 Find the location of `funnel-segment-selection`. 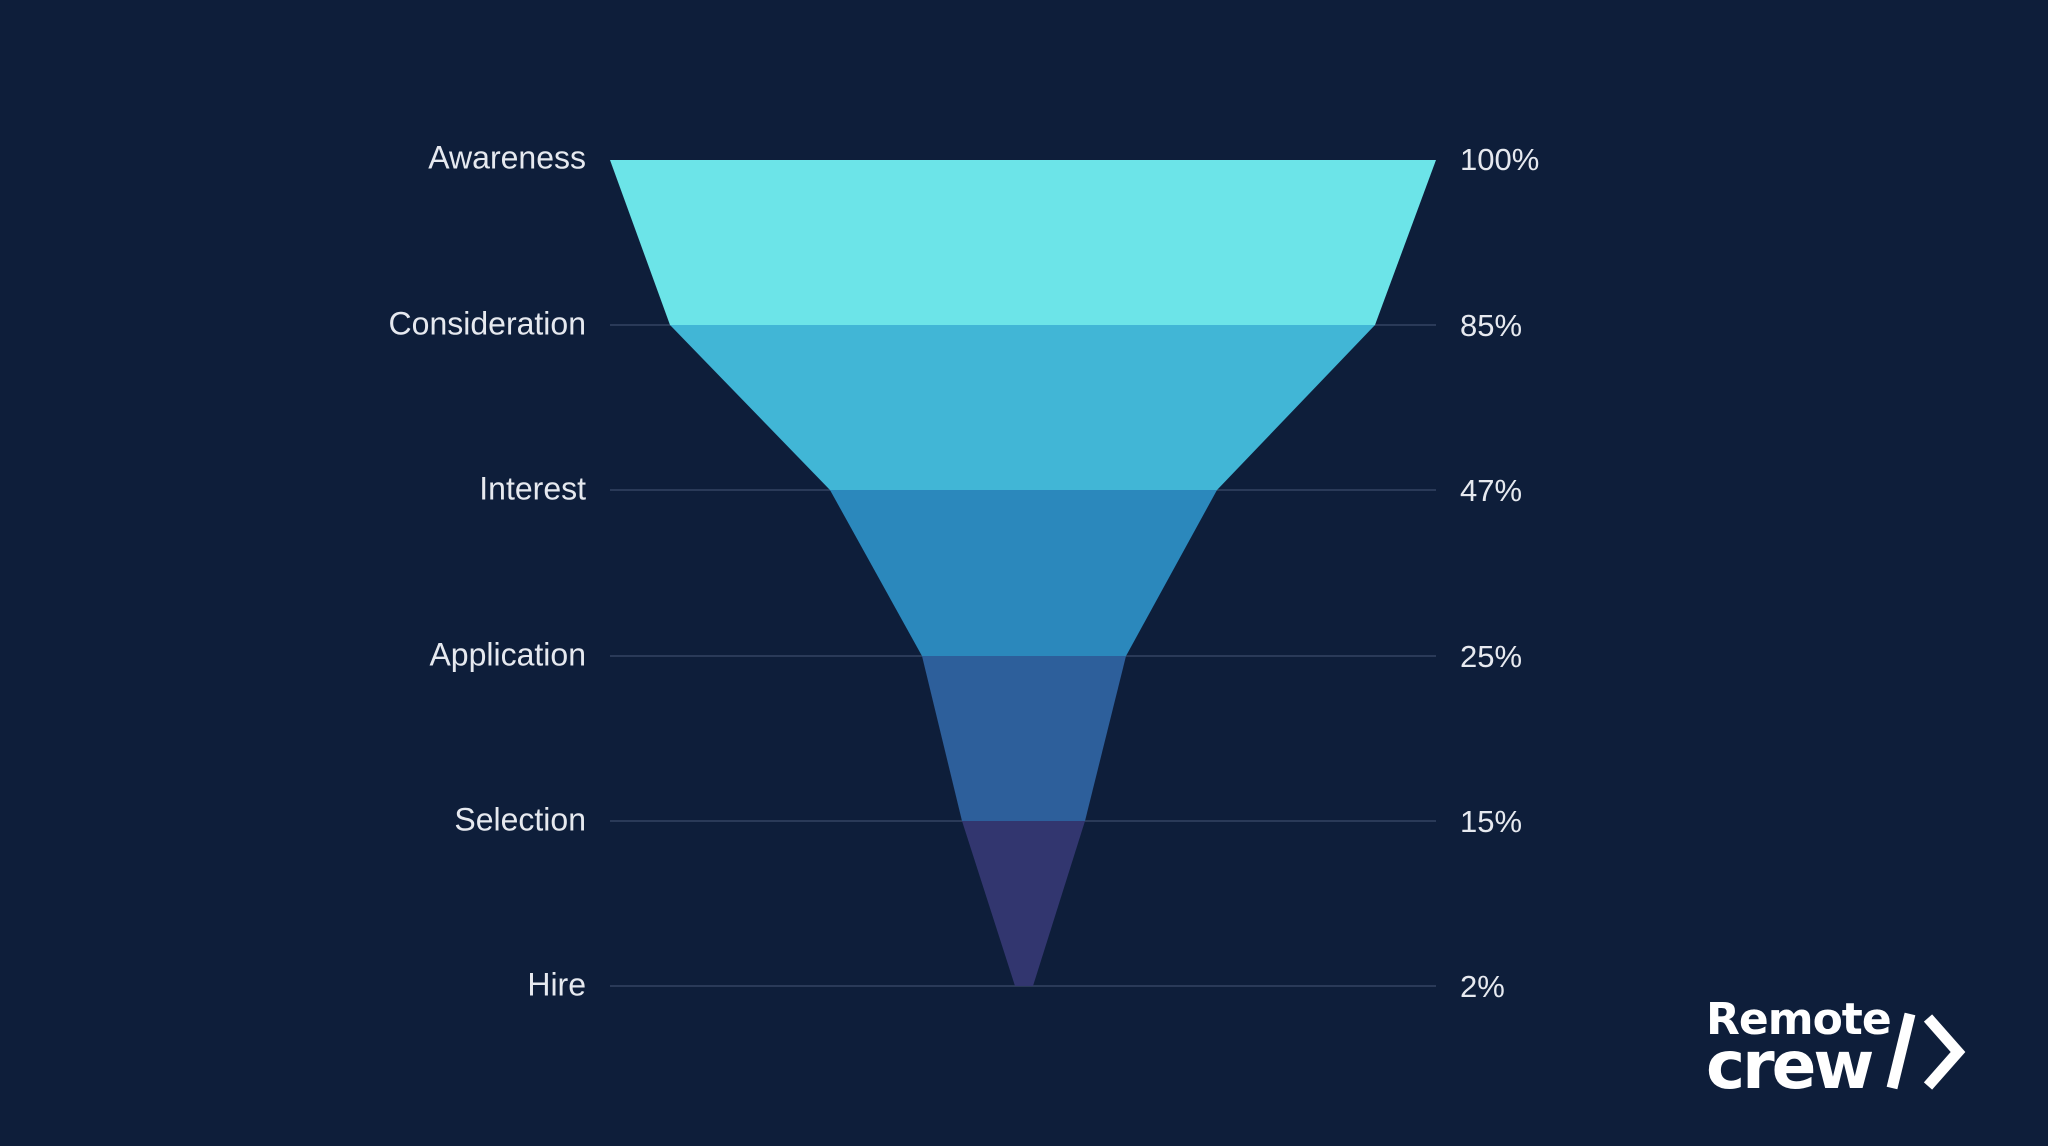

funnel-segment-selection is located at coordinates (1023, 903).